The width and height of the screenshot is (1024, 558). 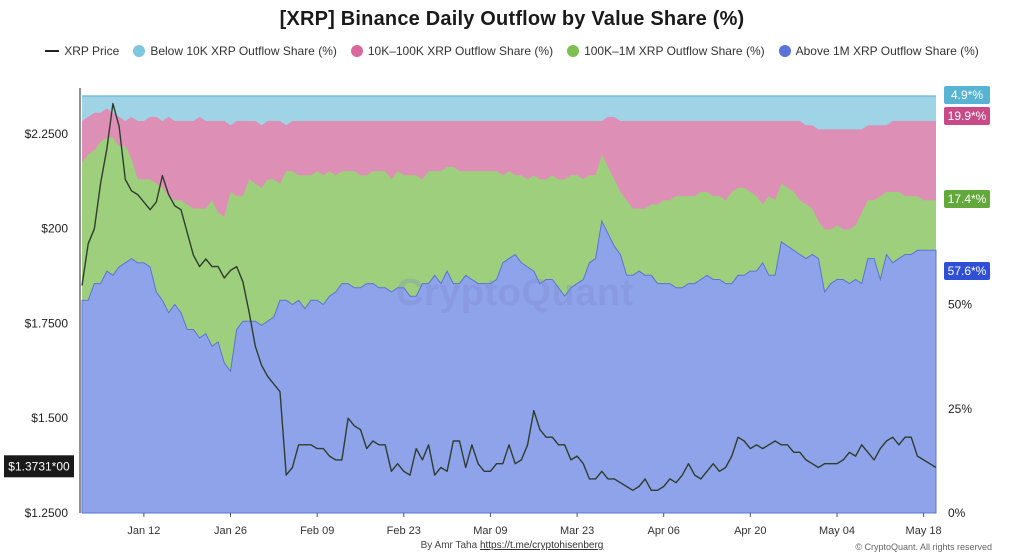 What do you see at coordinates (887, 51) in the screenshot?
I see `legend-label: Above 1M XRP Outflow Share (%)` at bounding box center [887, 51].